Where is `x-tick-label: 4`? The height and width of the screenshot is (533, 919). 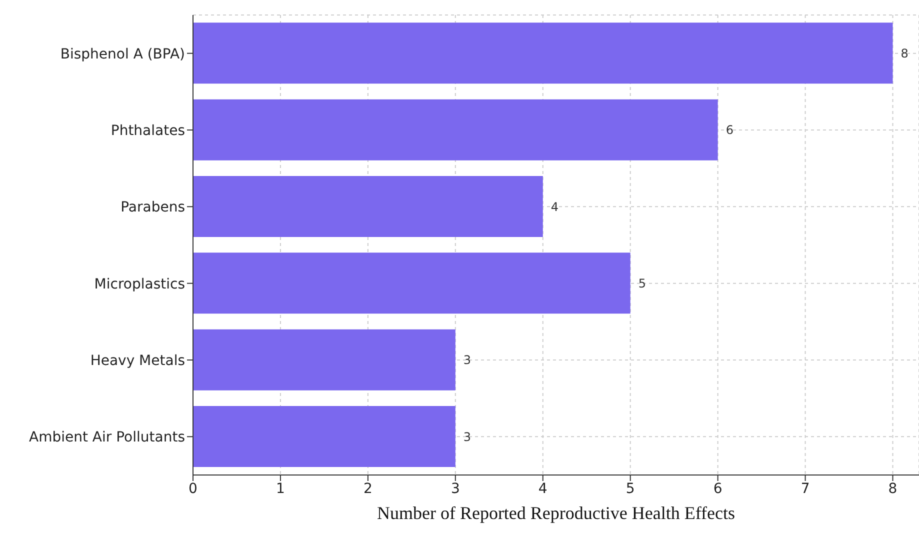 x-tick-label: 4 is located at coordinates (543, 488).